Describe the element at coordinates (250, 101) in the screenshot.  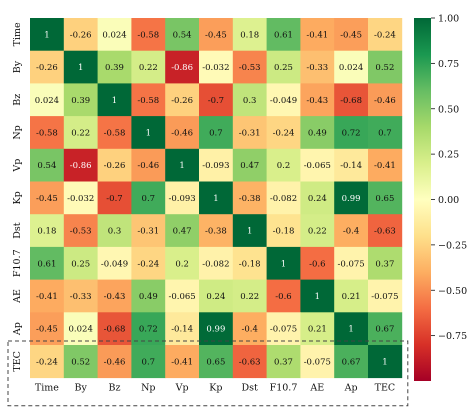
I see `cell-value-label: 0.3` at that location.